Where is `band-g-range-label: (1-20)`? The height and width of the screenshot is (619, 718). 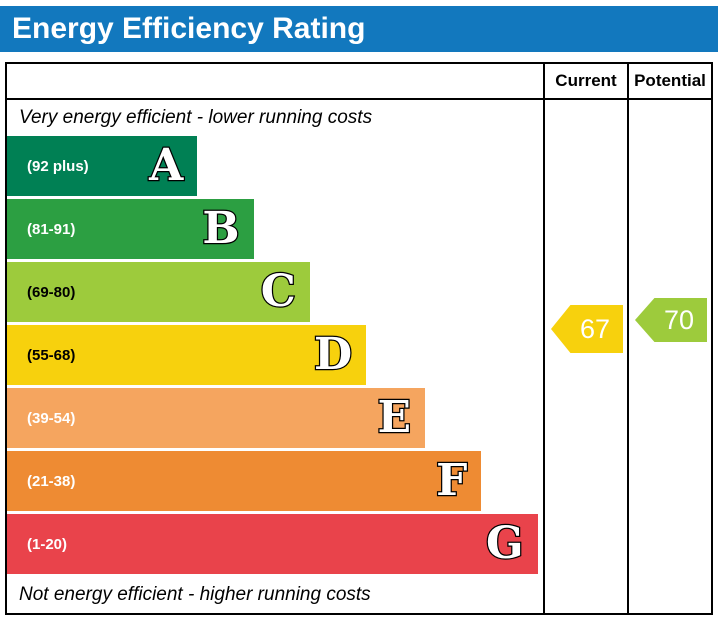 band-g-range-label: (1-20) is located at coordinates (47, 544).